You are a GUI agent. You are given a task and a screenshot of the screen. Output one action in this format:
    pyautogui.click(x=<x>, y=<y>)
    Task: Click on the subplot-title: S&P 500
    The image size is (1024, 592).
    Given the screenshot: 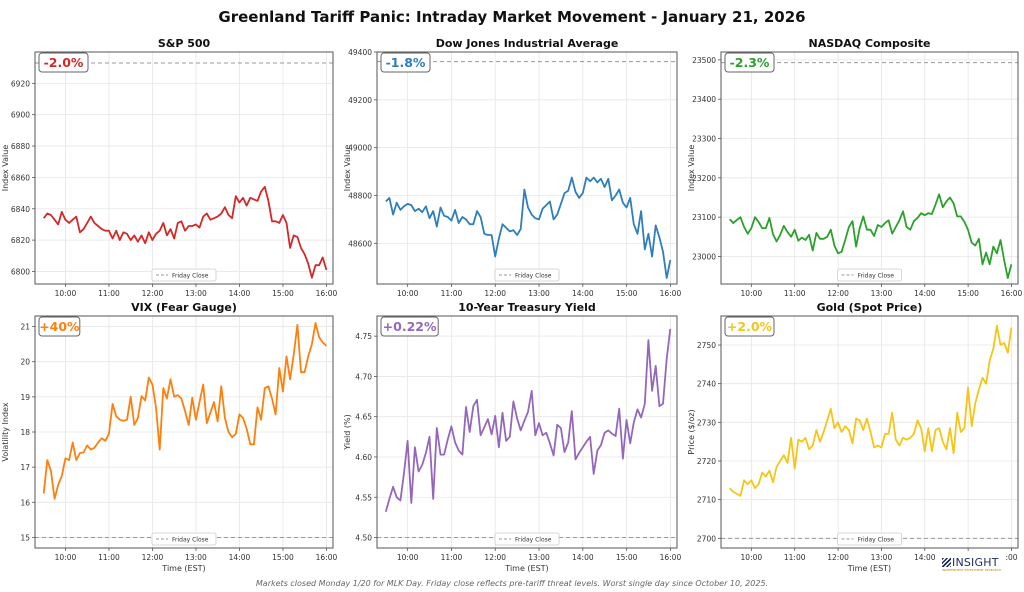 What is the action you would take?
    pyautogui.click(x=184, y=43)
    